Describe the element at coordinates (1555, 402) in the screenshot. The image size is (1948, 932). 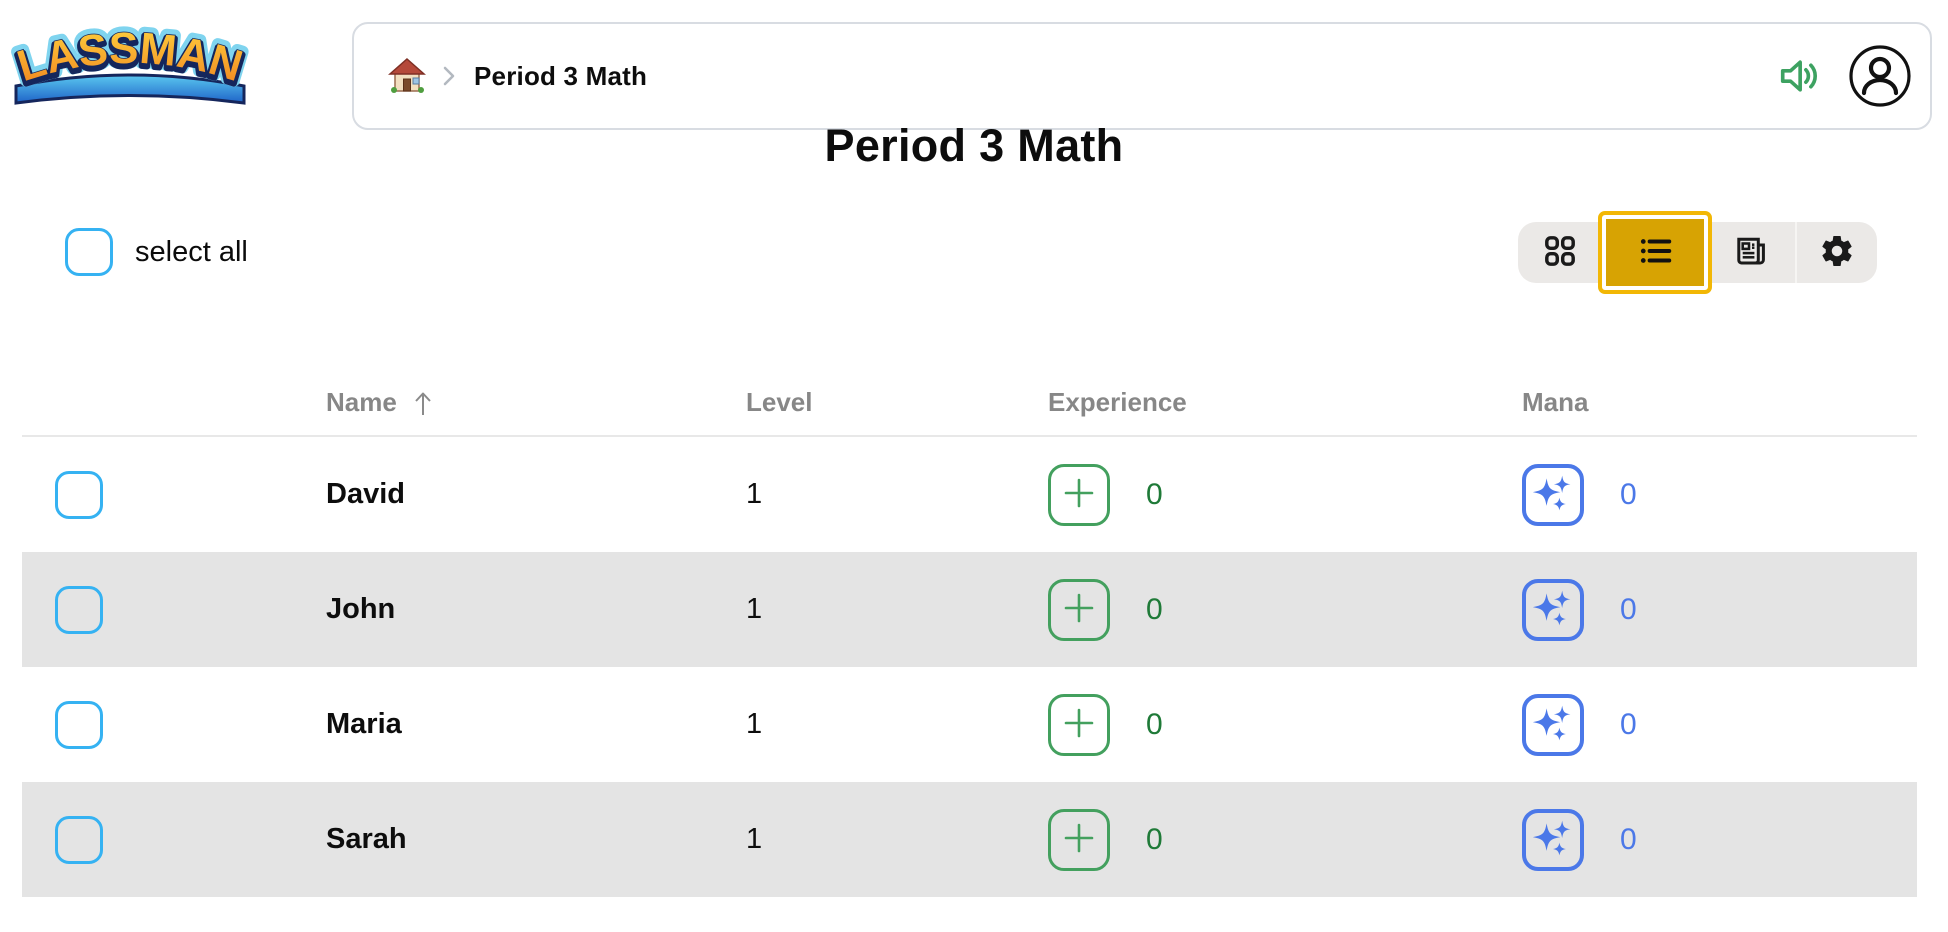
I see `column-header-mana: Mana` at that location.